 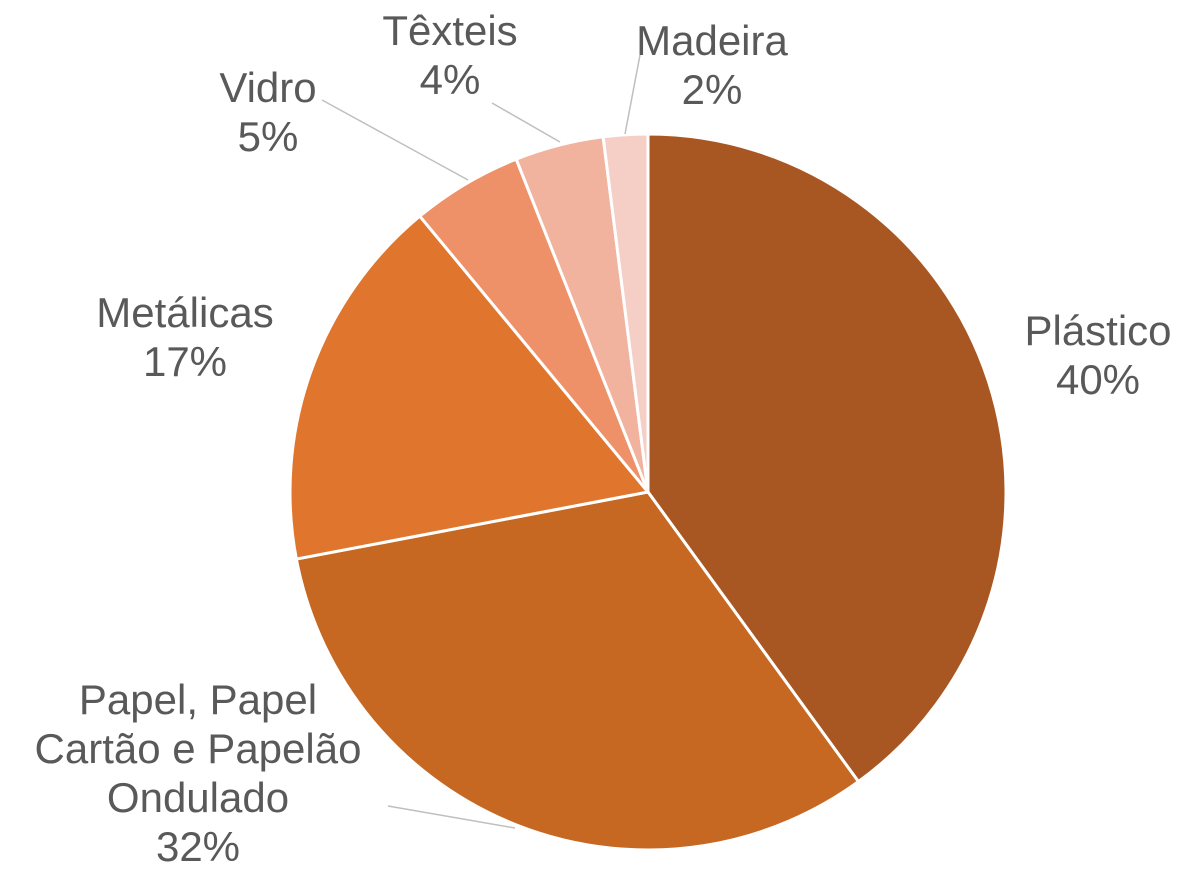 I want to click on data-label-plastico: Plástico 40%, so click(x=1097, y=355).